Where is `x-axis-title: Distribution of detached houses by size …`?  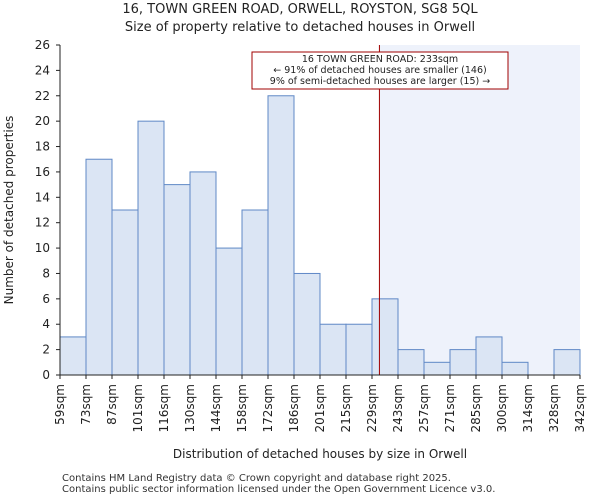 x-axis-title: Distribution of detached houses by size … is located at coordinates (320, 454).